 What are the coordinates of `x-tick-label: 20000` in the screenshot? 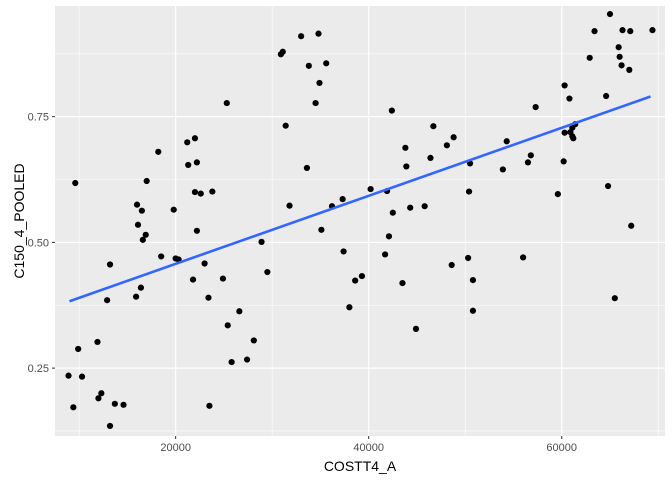 It's located at (175, 448).